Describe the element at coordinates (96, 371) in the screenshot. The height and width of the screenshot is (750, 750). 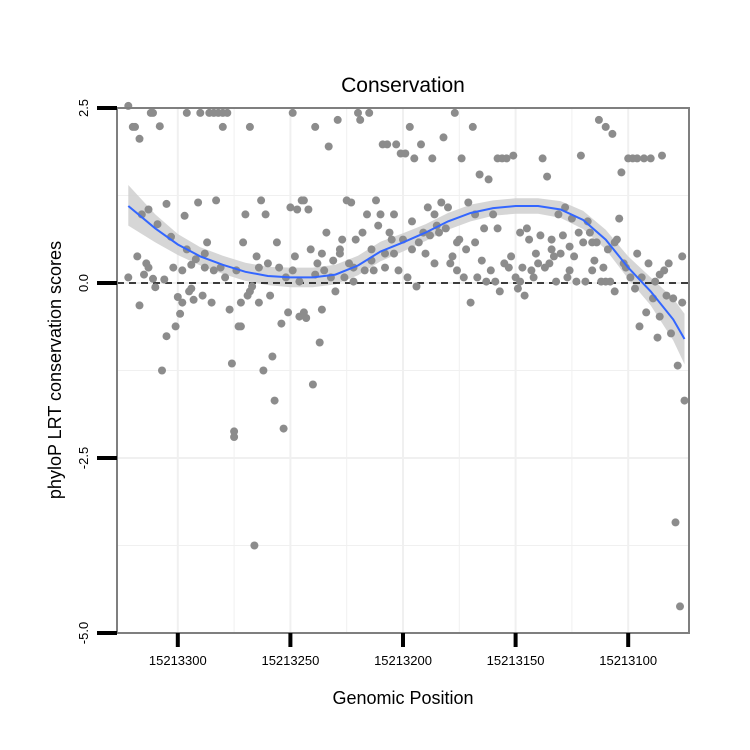
I see `y-axis: 2.5 0.0 -2.5 -5.0` at that location.